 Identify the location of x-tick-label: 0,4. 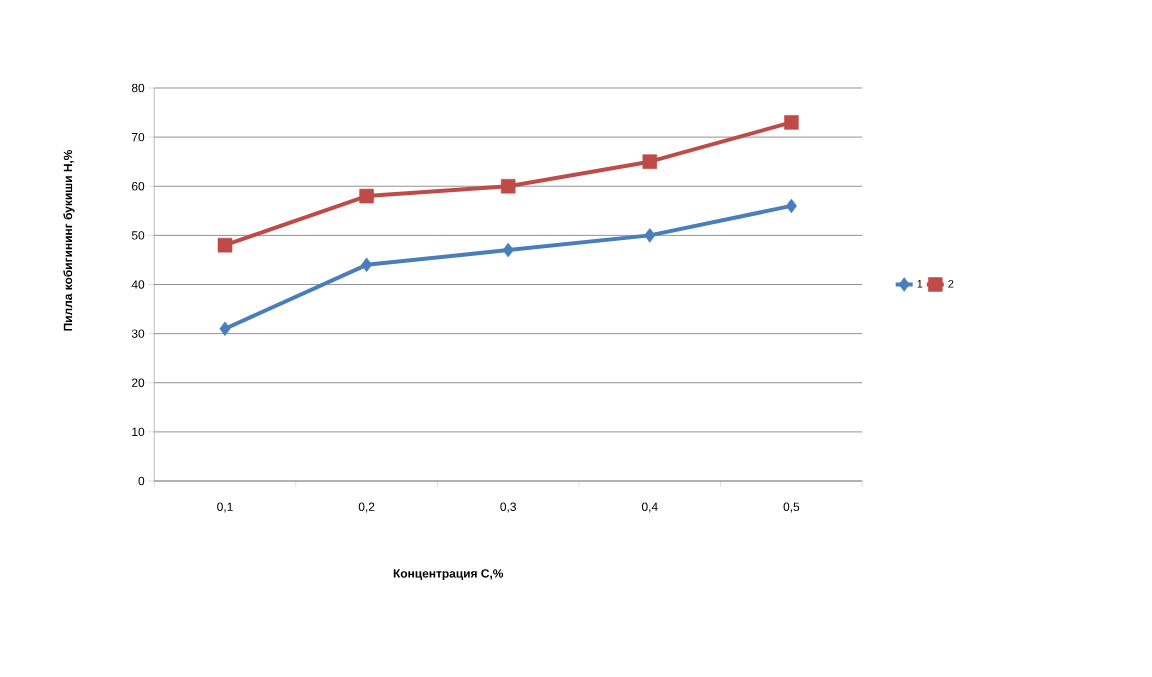
(649, 507).